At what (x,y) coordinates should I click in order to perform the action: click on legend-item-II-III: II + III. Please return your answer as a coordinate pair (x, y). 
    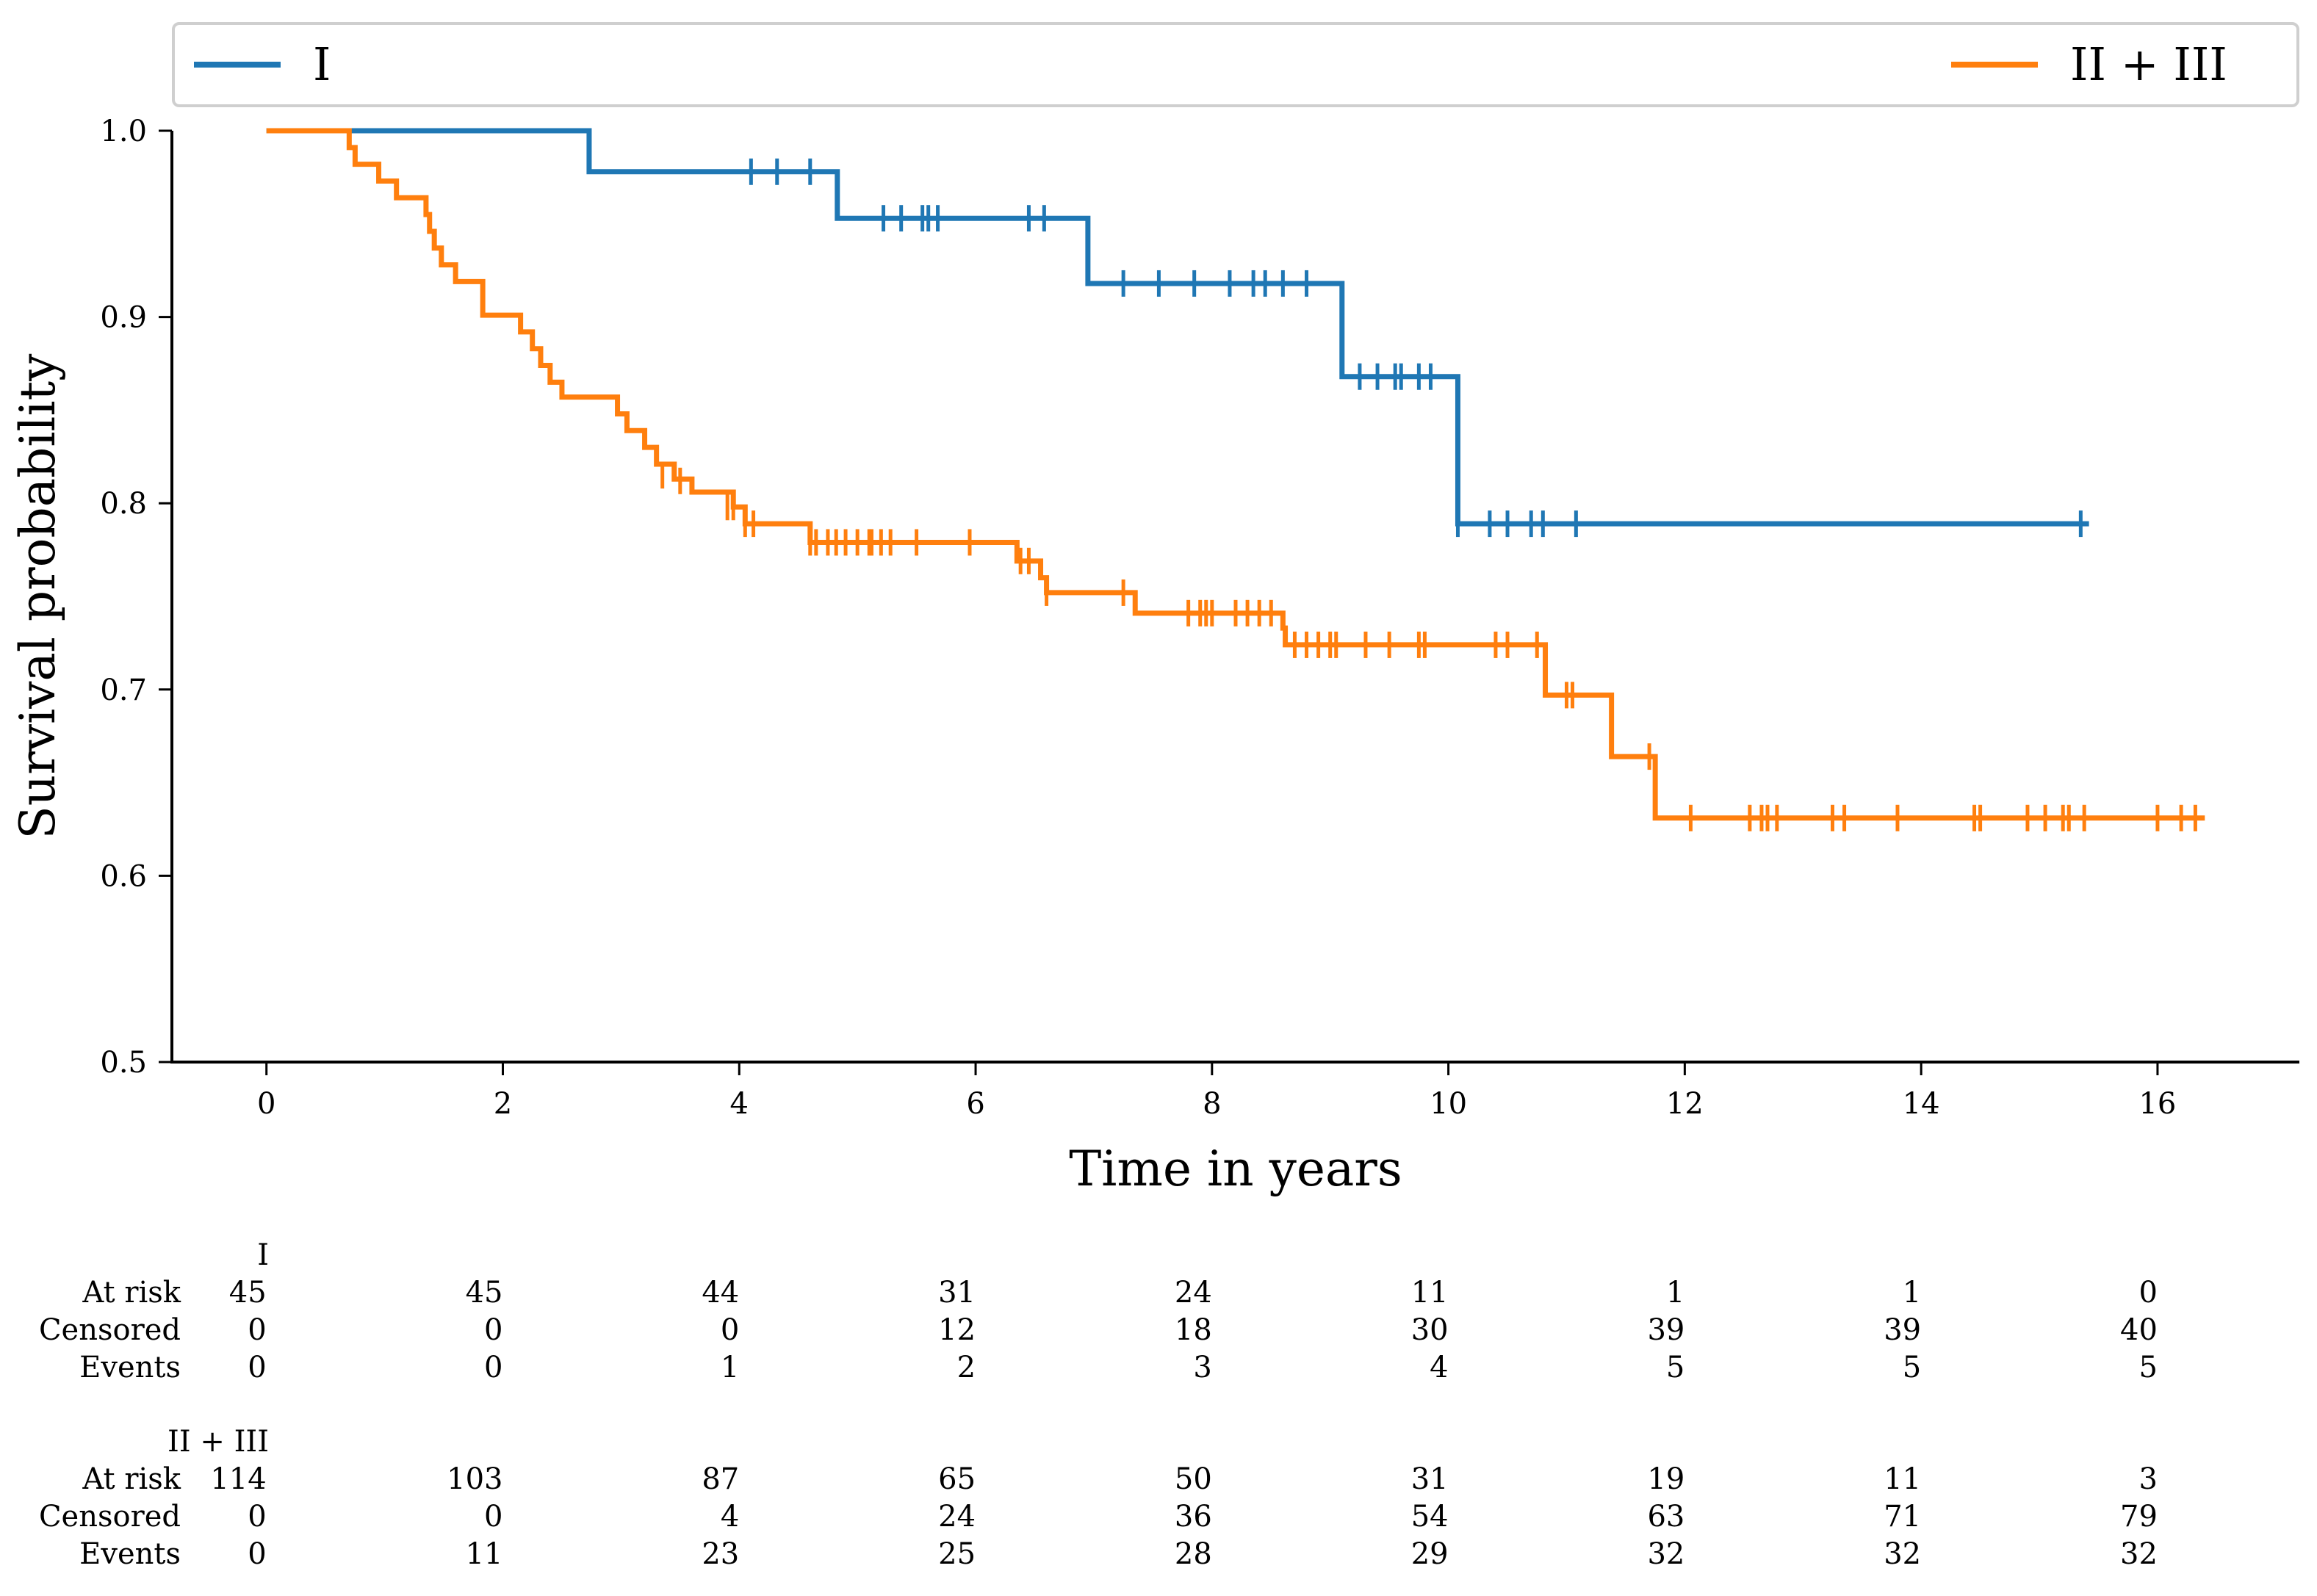
    Looking at the image, I should click on (2089, 64).